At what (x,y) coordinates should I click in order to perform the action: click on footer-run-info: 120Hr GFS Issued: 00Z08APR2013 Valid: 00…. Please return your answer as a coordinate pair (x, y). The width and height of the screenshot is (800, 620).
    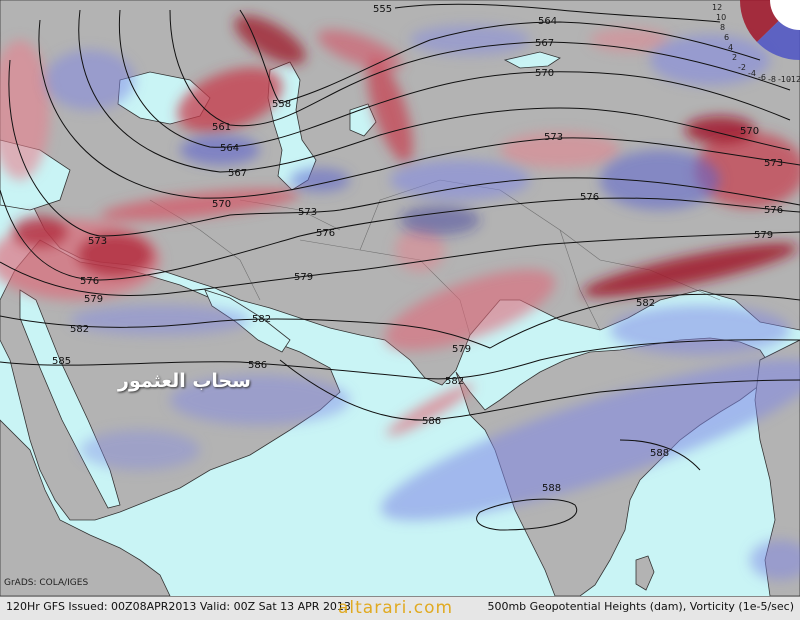
    Looking at the image, I should click on (178, 606).